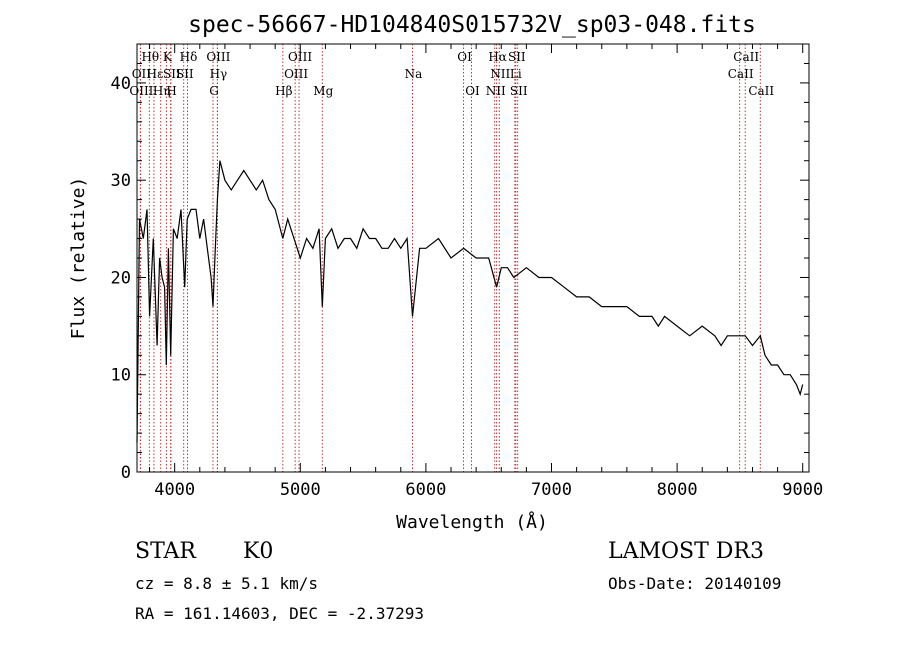 The width and height of the screenshot is (900, 649). I want to click on object-subclass: K0, so click(258, 551).